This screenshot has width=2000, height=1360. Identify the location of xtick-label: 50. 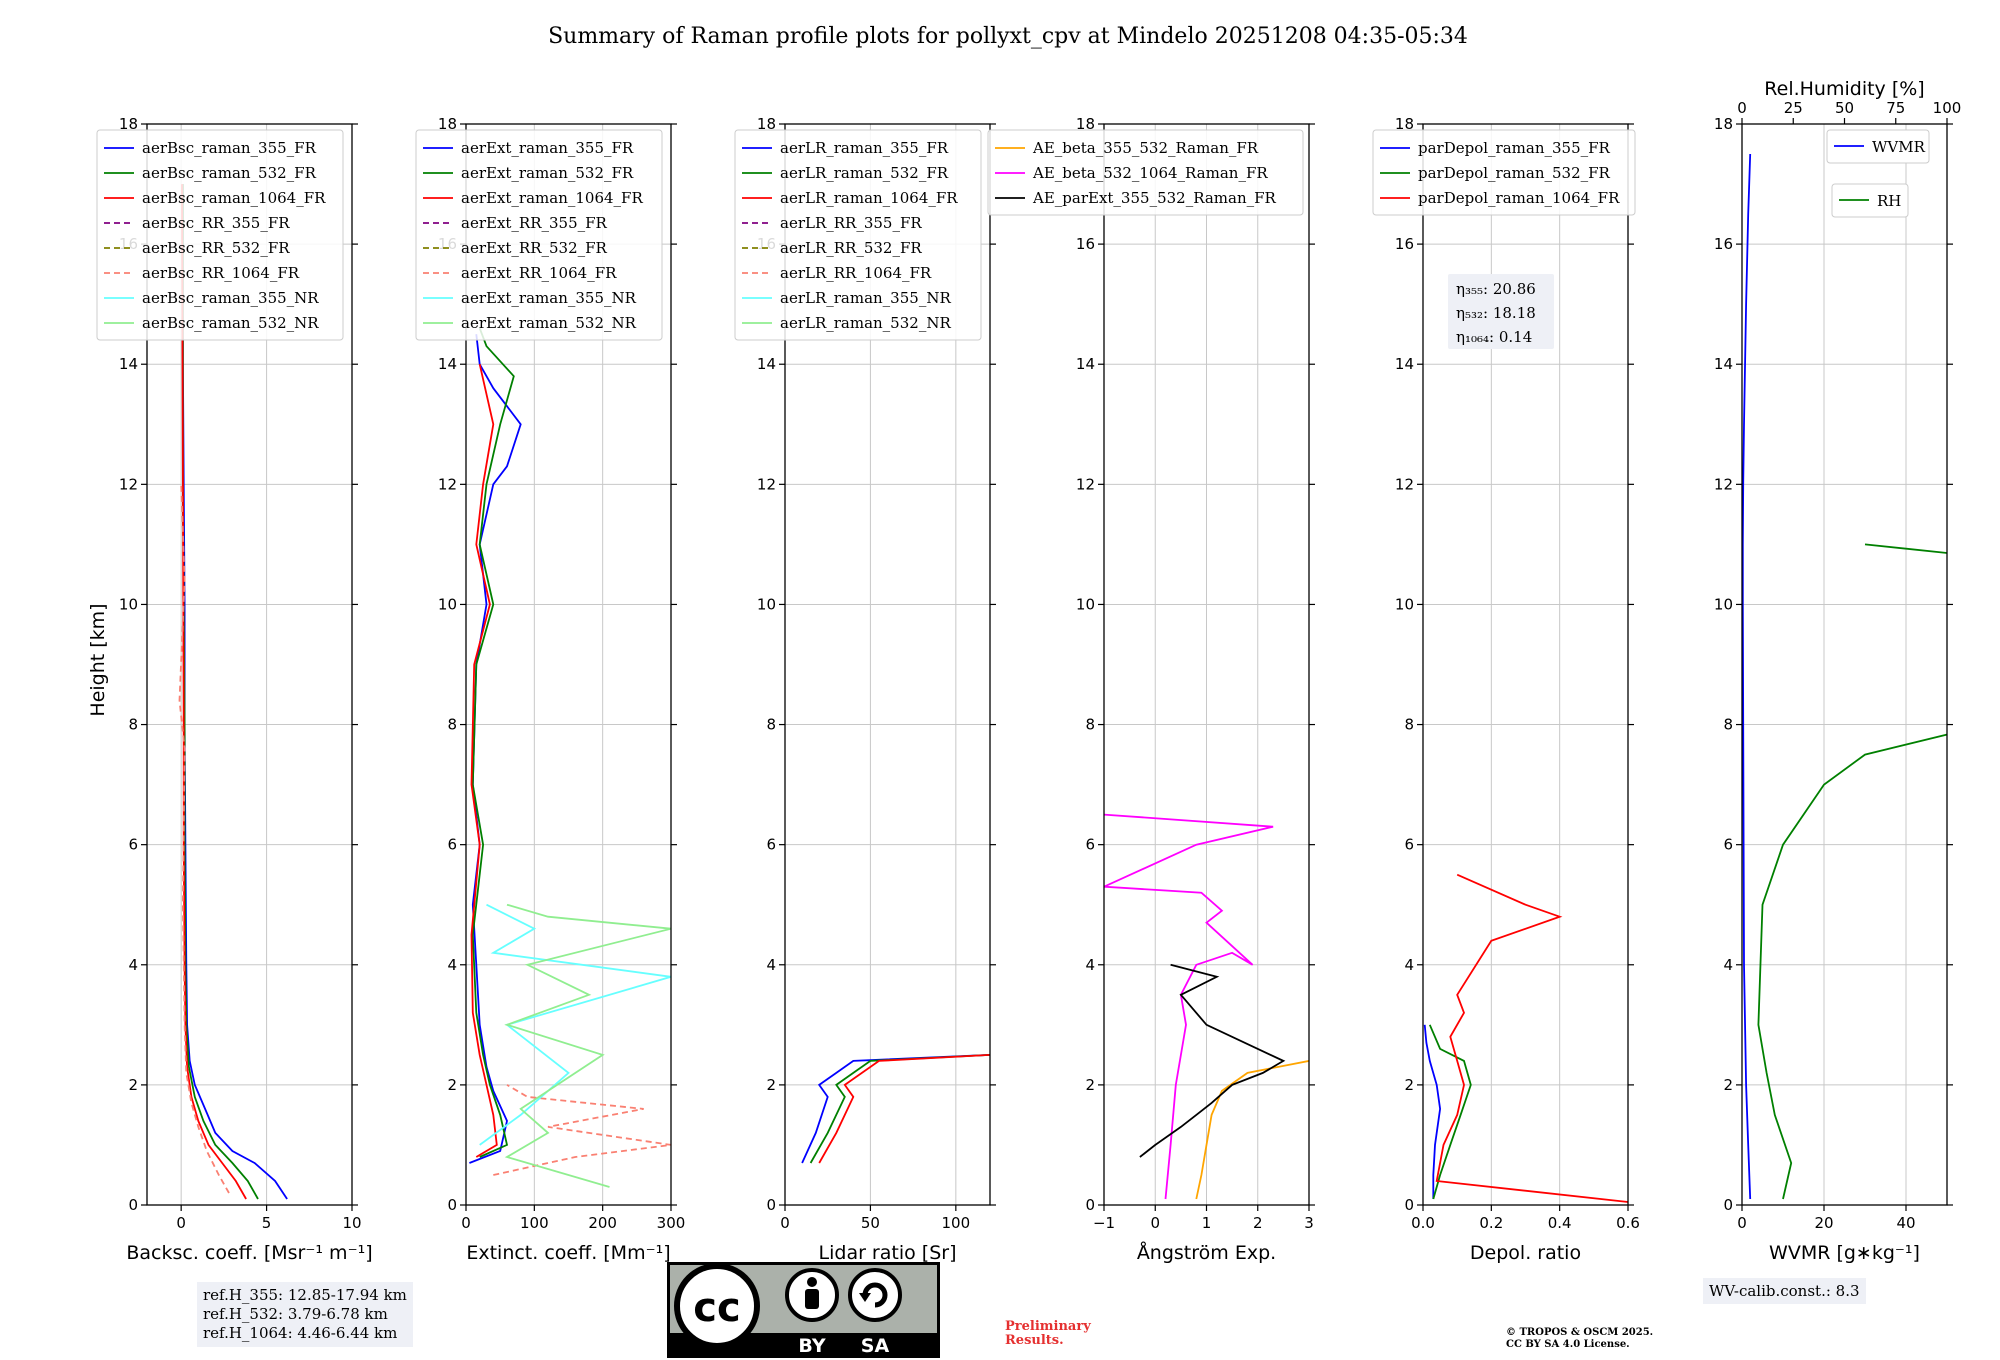
(870, 1223).